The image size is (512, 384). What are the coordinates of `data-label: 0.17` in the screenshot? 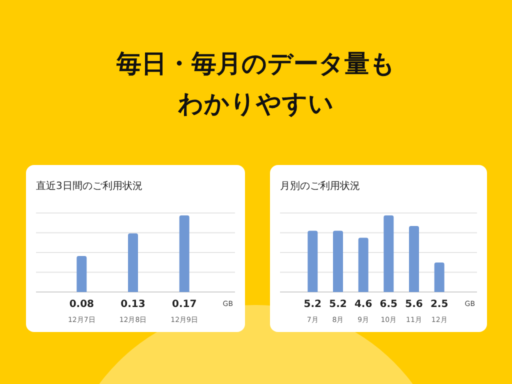 It's located at (184, 304).